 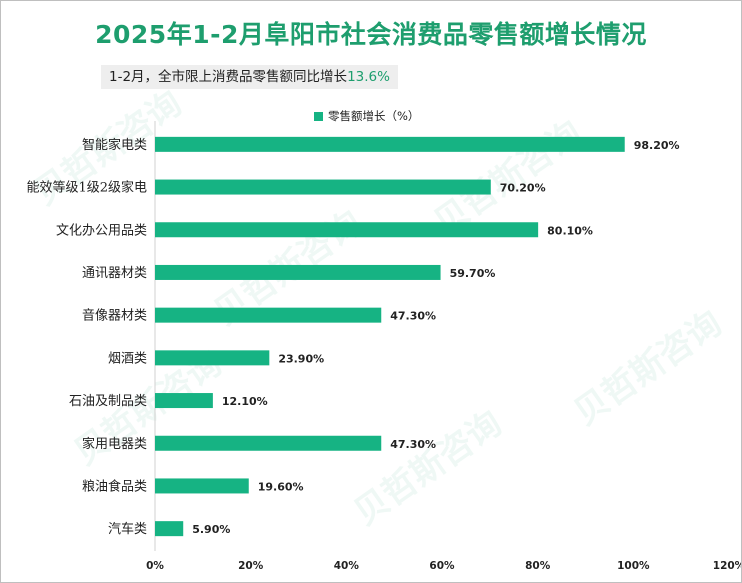 I want to click on data-label: 5.90%, so click(x=211, y=529).